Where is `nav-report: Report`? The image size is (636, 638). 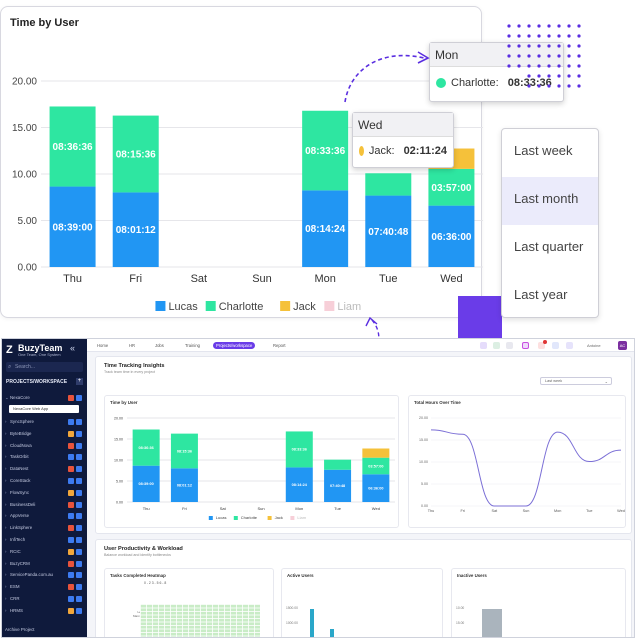
nav-report: Report is located at coordinates (279, 345).